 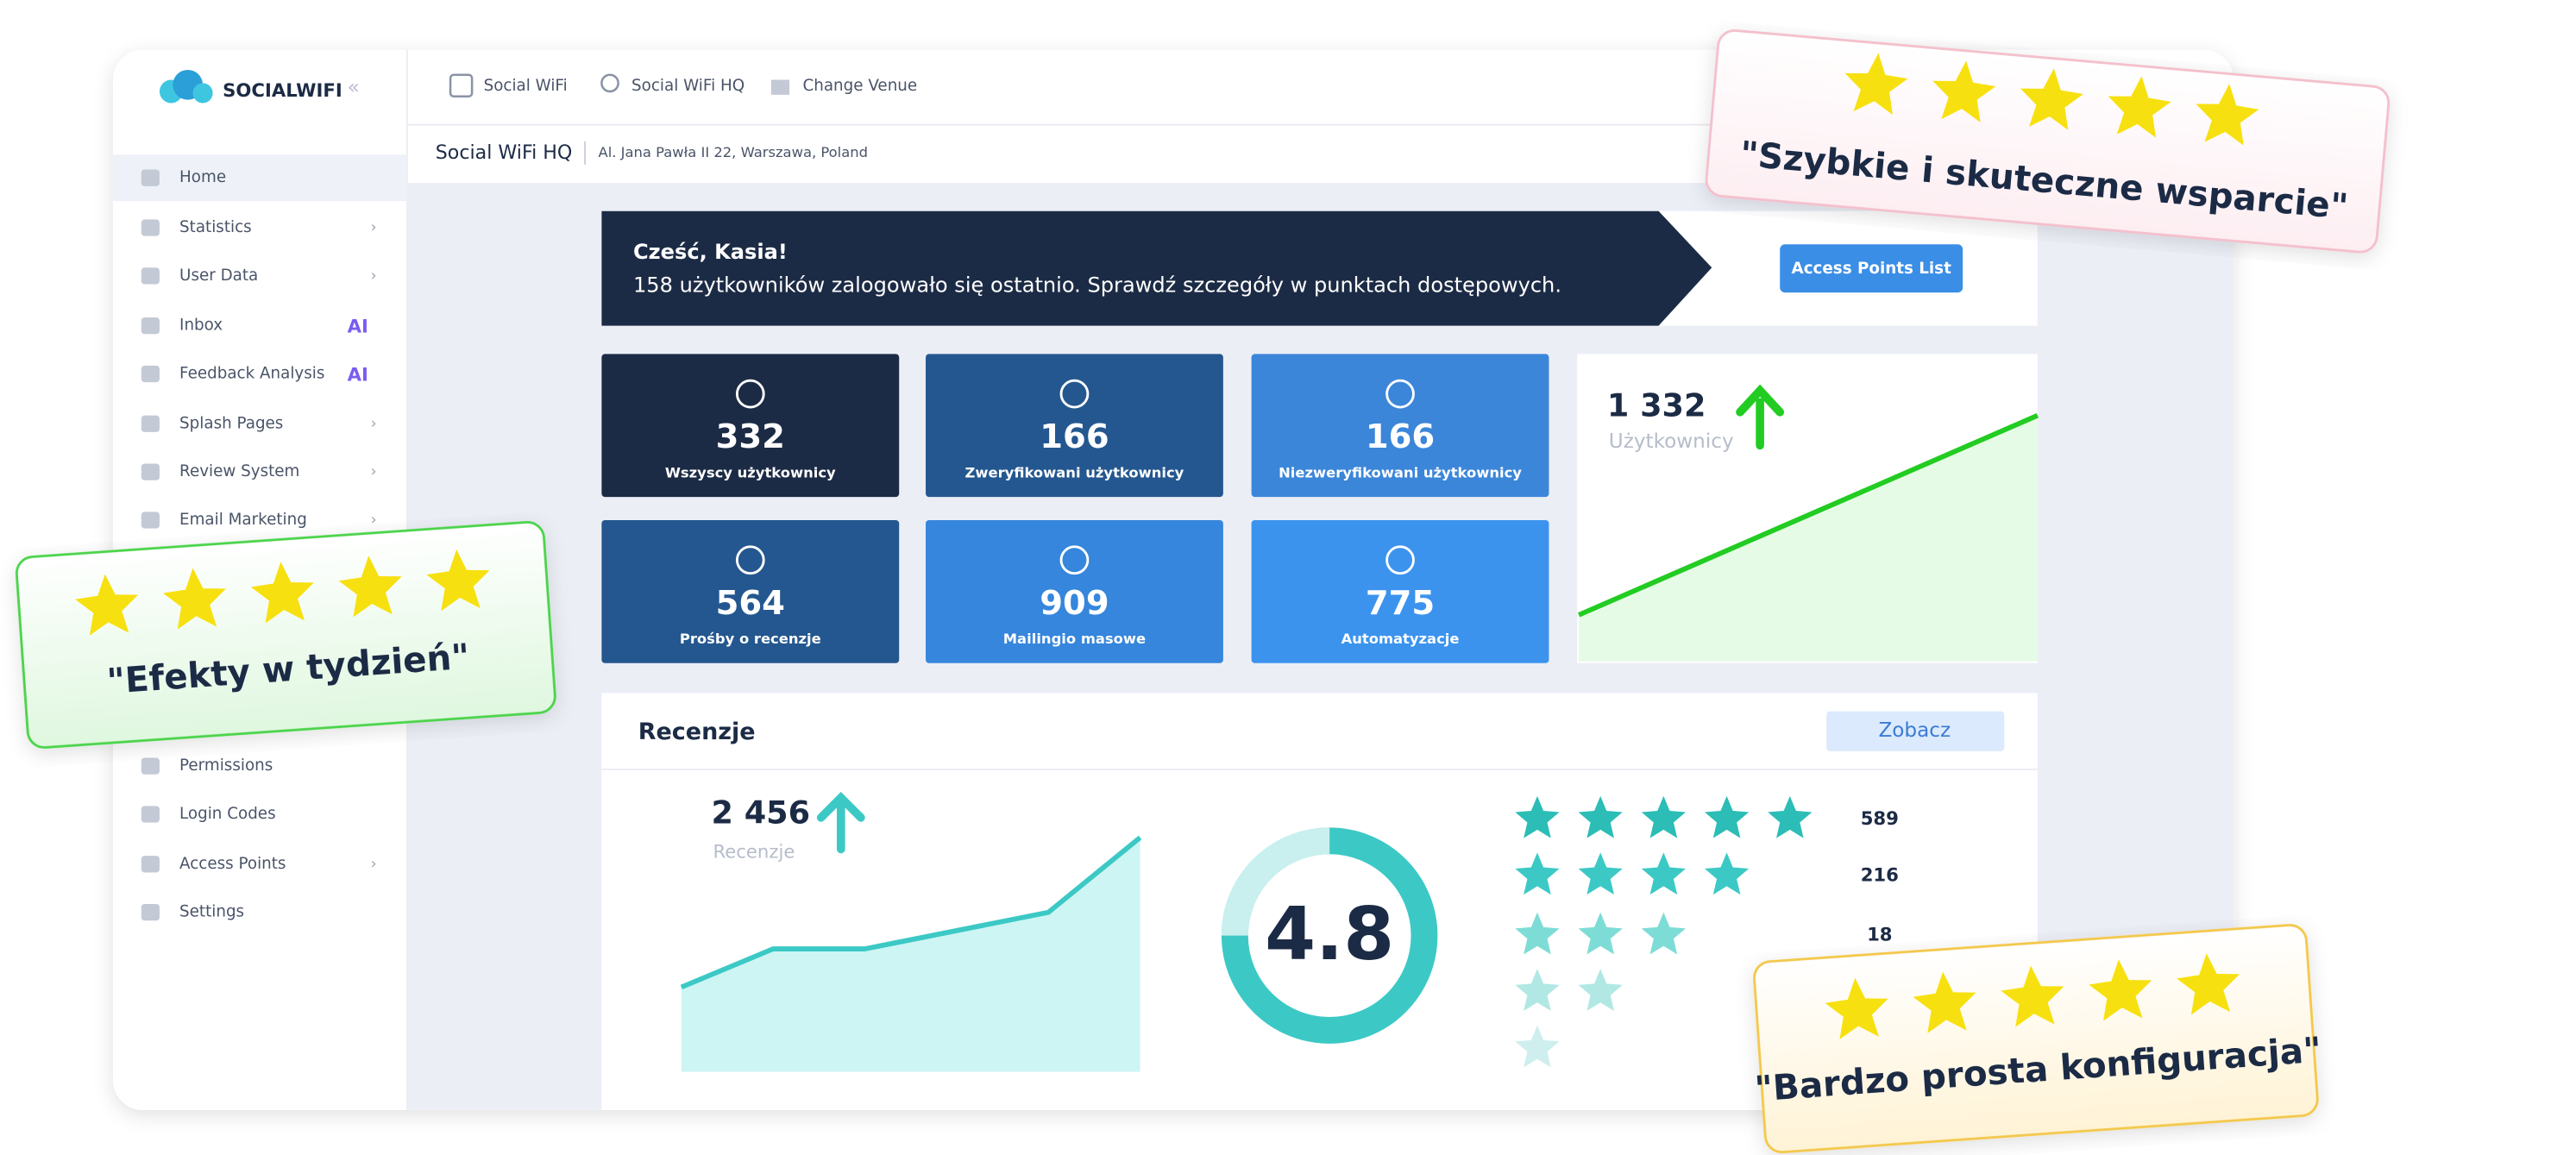 What do you see at coordinates (251, 374) in the screenshot?
I see `menu-item: Feedback Analysis` at bounding box center [251, 374].